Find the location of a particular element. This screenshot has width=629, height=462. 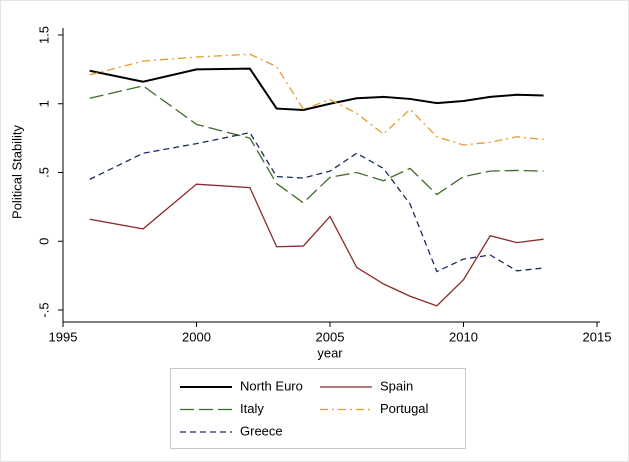

legend-label: Portugal is located at coordinates (404, 408).